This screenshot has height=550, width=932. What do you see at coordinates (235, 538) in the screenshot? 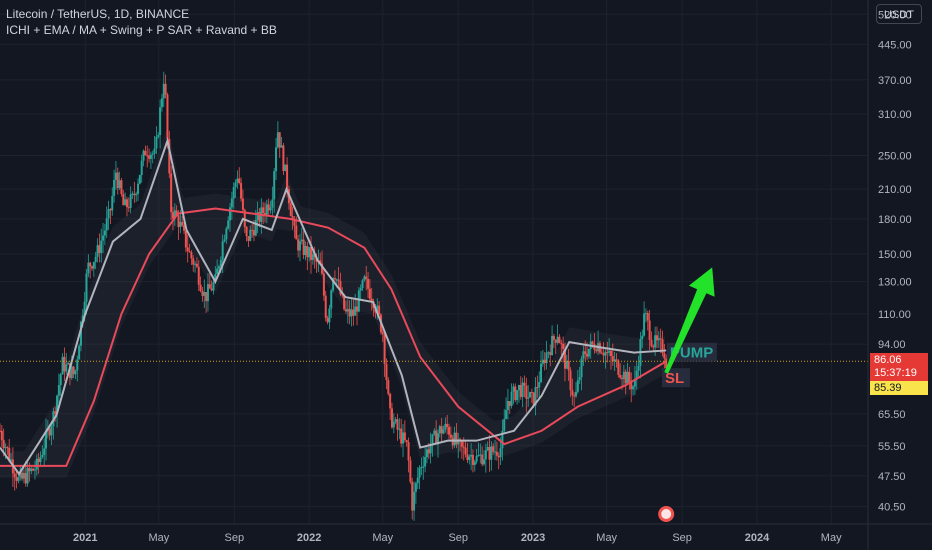
I see `x-tick-label: Sep` at bounding box center [235, 538].